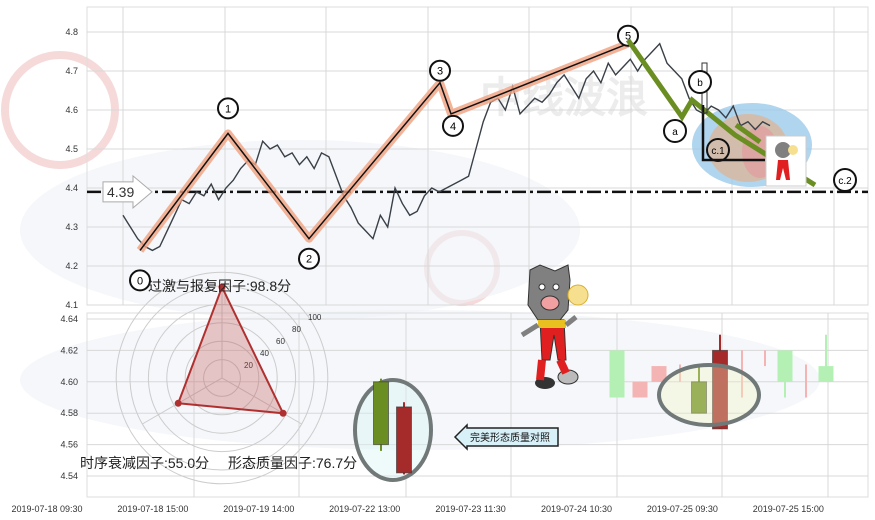 The height and width of the screenshot is (520, 875). I want to click on wolf-mascot-icon, so click(554, 326).